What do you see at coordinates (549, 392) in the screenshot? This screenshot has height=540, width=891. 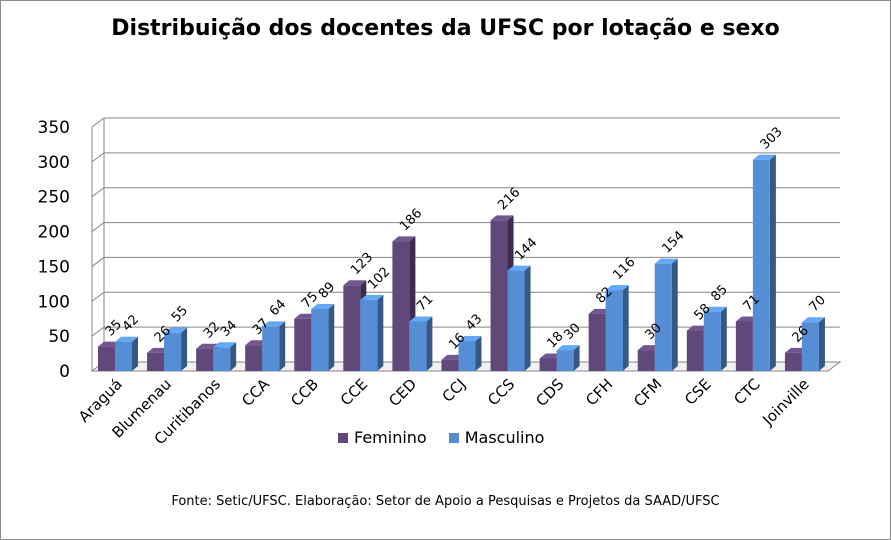 I see `x-tick-label: CDS` at bounding box center [549, 392].